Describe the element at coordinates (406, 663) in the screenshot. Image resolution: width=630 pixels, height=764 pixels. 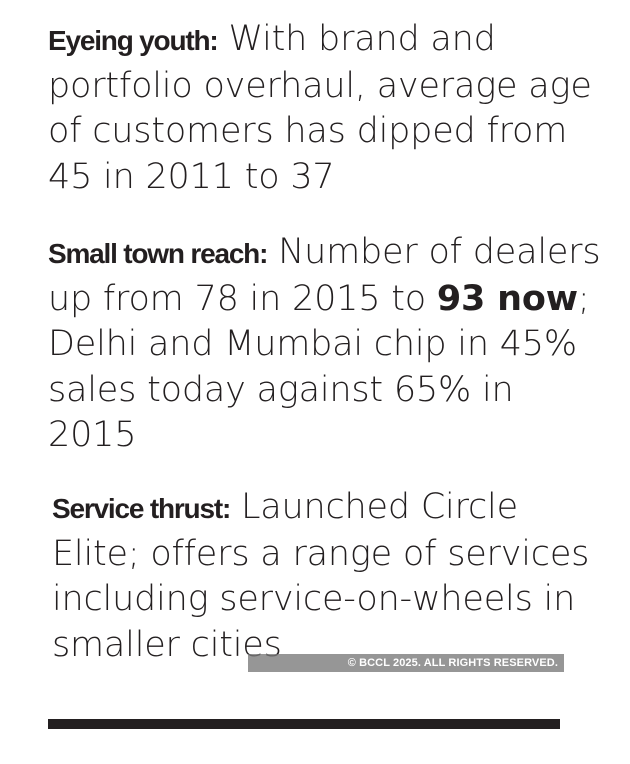
I see `copyright-watermark: © BCCL 2025. ALL RIGHTS RESERVED.` at that location.